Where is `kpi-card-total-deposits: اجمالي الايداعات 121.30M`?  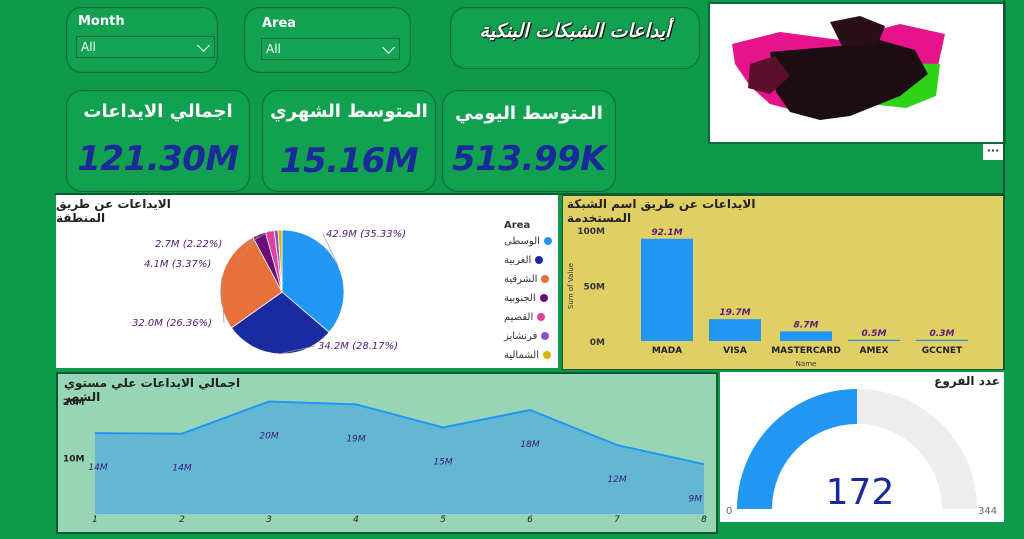
kpi-card-total-deposits: اجمالي الايداعات 121.30M is located at coordinates (158, 141).